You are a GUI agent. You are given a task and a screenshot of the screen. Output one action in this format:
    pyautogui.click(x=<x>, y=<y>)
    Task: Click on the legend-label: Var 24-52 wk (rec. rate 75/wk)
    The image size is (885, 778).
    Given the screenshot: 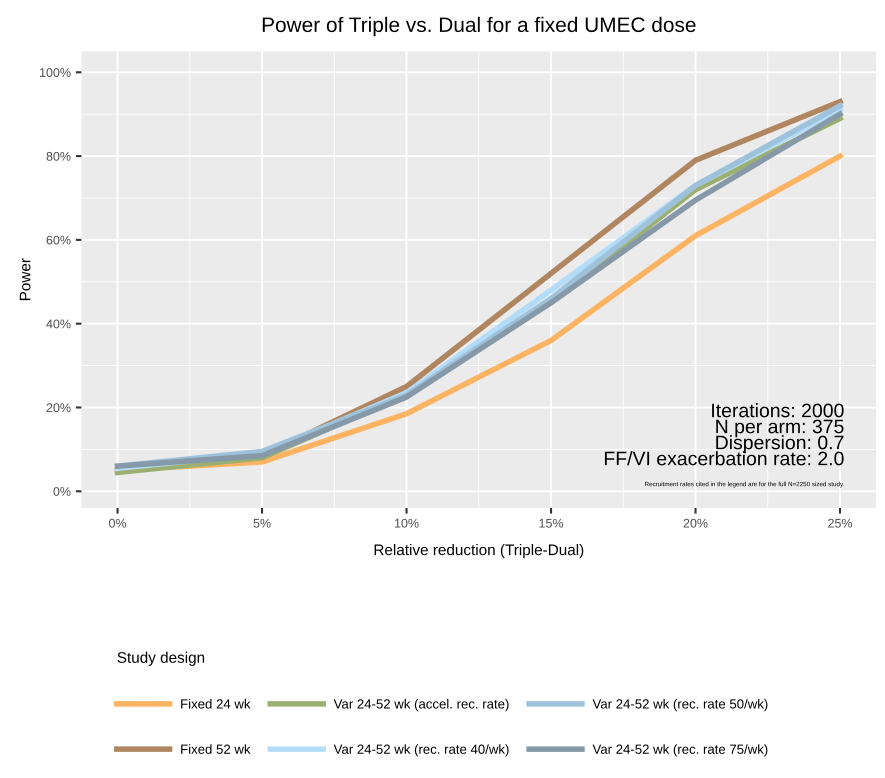 What is the action you would take?
    pyautogui.click(x=680, y=750)
    